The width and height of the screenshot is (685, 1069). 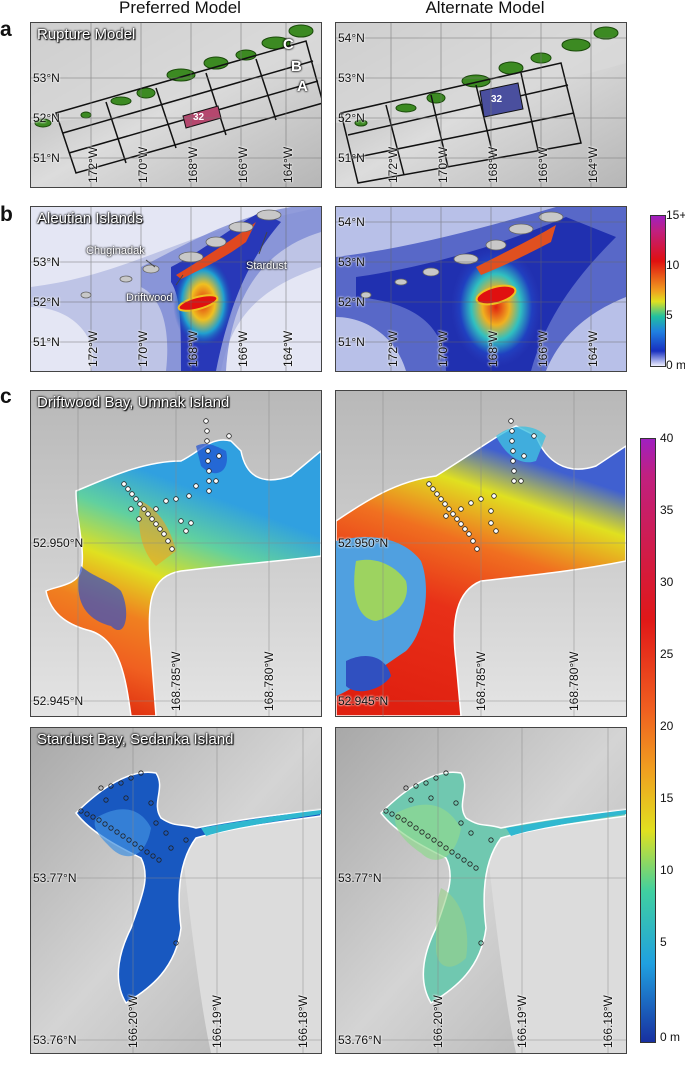 I want to click on colorbar-tick: 40, so click(x=667, y=438).